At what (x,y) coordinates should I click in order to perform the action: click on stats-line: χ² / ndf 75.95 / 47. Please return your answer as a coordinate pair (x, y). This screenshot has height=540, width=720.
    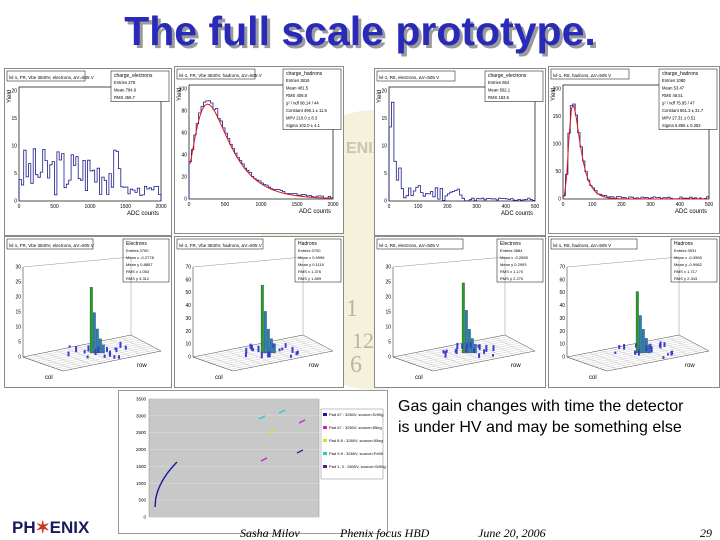
    Looking at the image, I should click on (678, 103).